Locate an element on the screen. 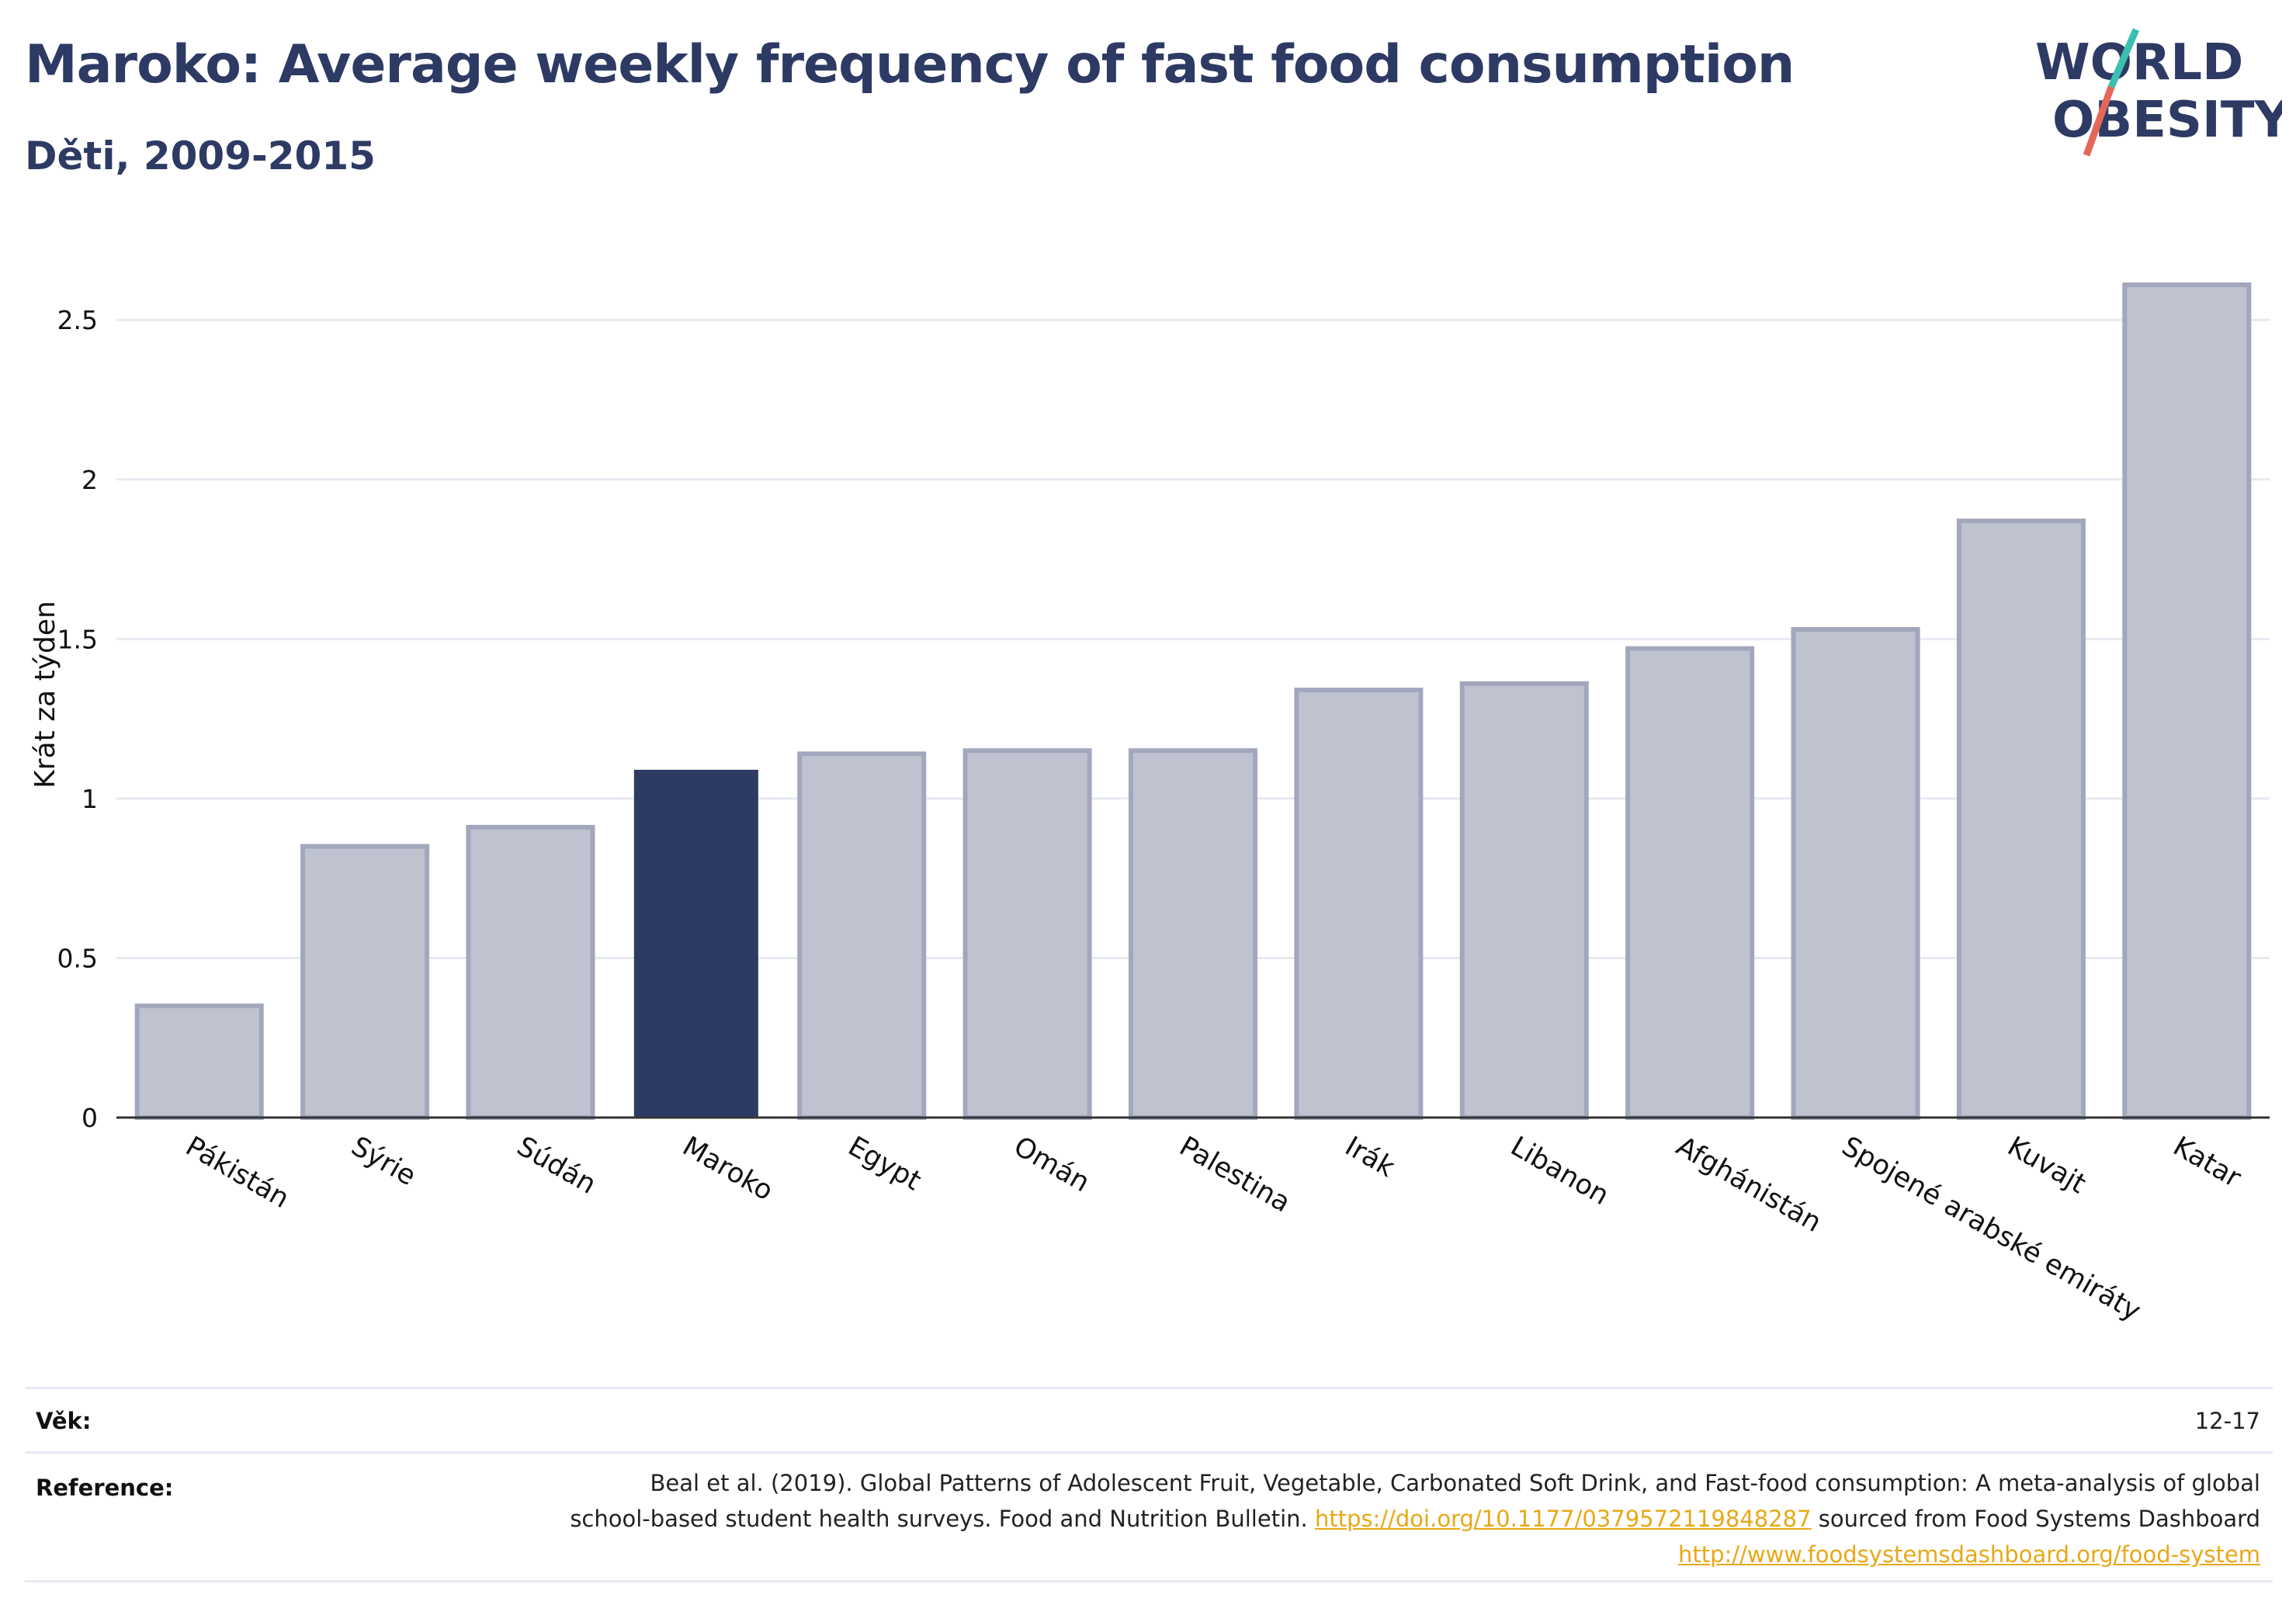 This screenshot has width=2296, height=1622. y-tick-label: 1.5 is located at coordinates (77, 639).